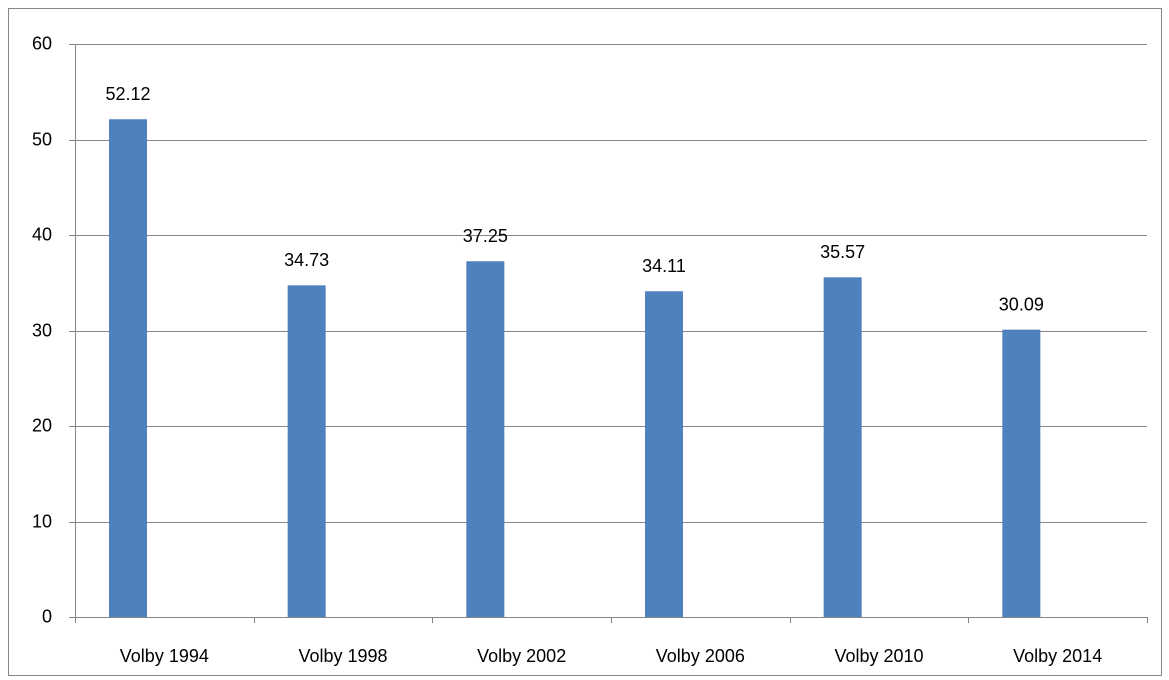 The image size is (1169, 680). I want to click on y-tick-label: 50, so click(42, 139).